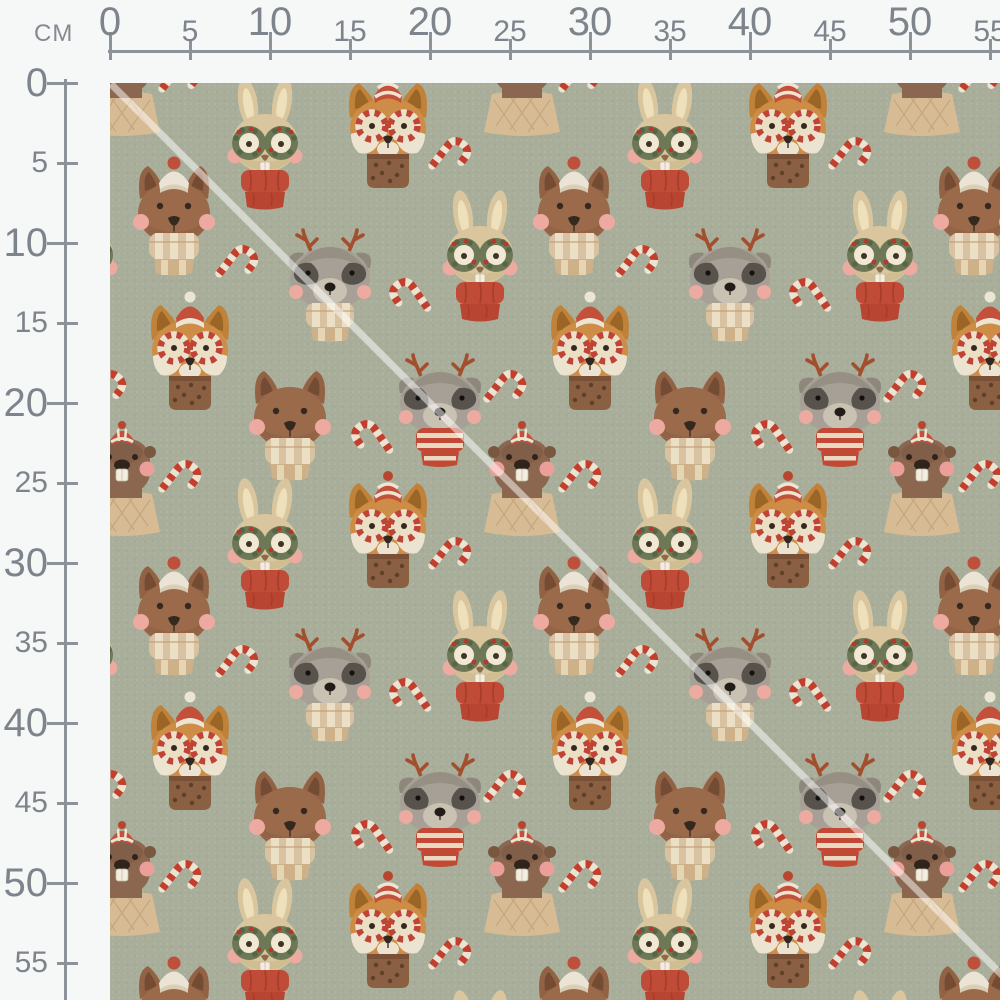 The width and height of the screenshot is (1000, 1000). Describe the element at coordinates (270, 22) in the screenshot. I see `ruler-label-top: 10` at that location.